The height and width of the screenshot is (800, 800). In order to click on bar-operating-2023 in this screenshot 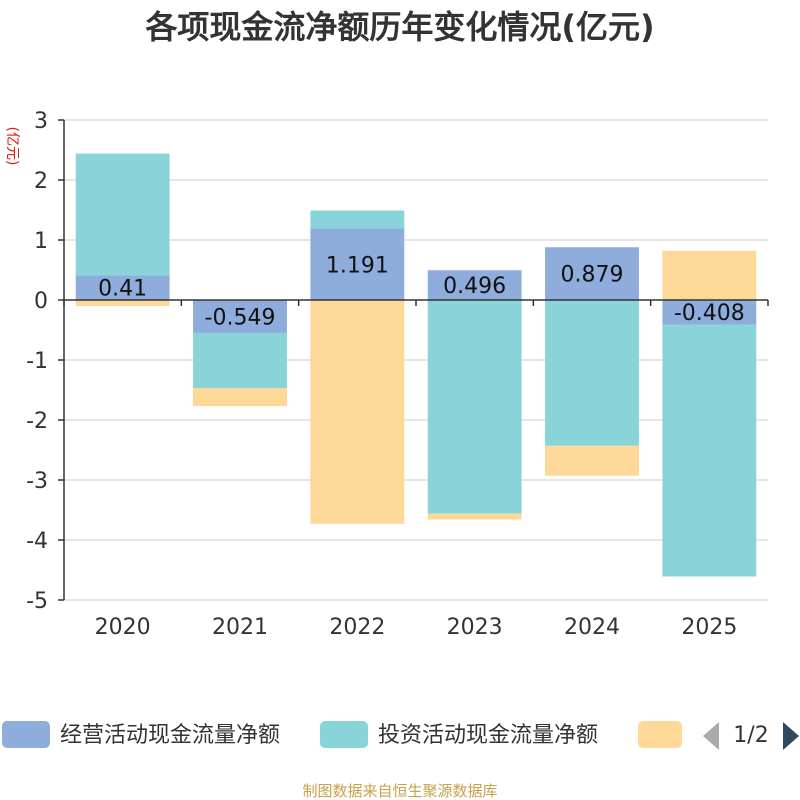, I will do `click(474, 285)`.